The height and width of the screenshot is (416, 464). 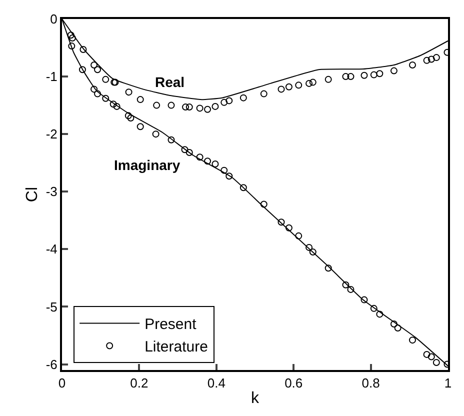 I want to click on x-axis-title: k, so click(x=255, y=398).